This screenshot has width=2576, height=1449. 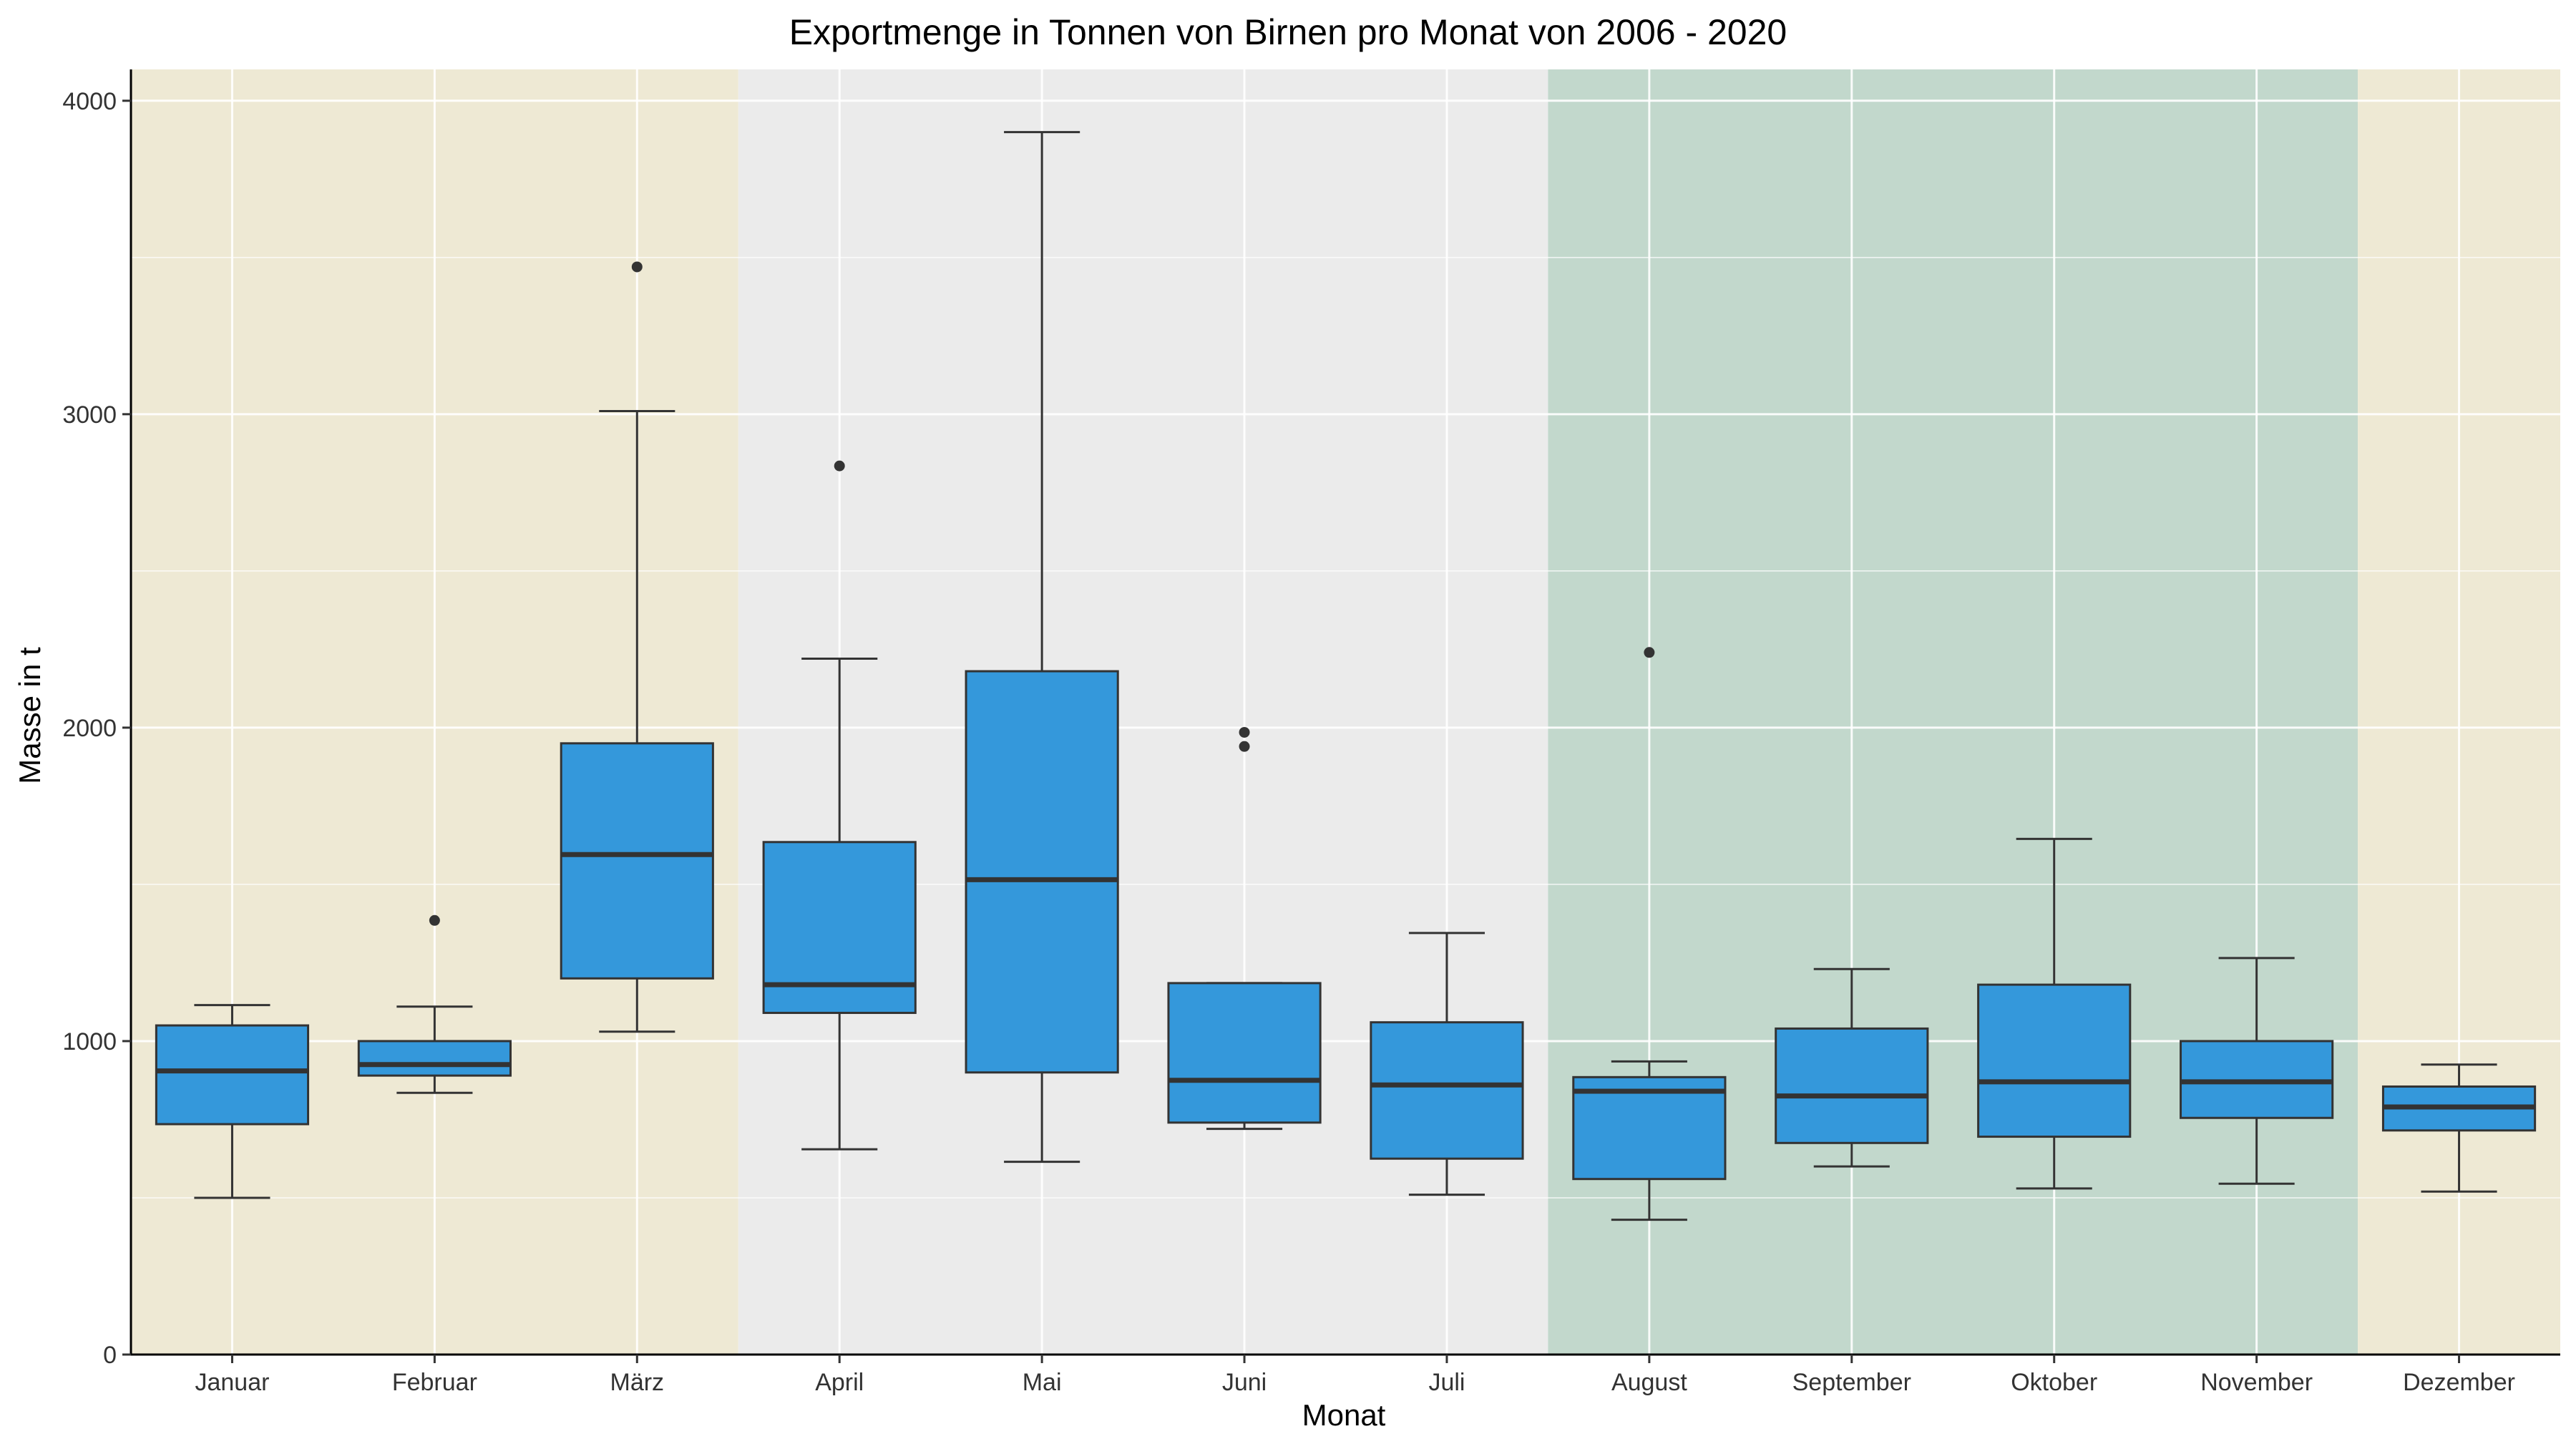 I want to click on x-tick-label: September, so click(x=1851, y=1382).